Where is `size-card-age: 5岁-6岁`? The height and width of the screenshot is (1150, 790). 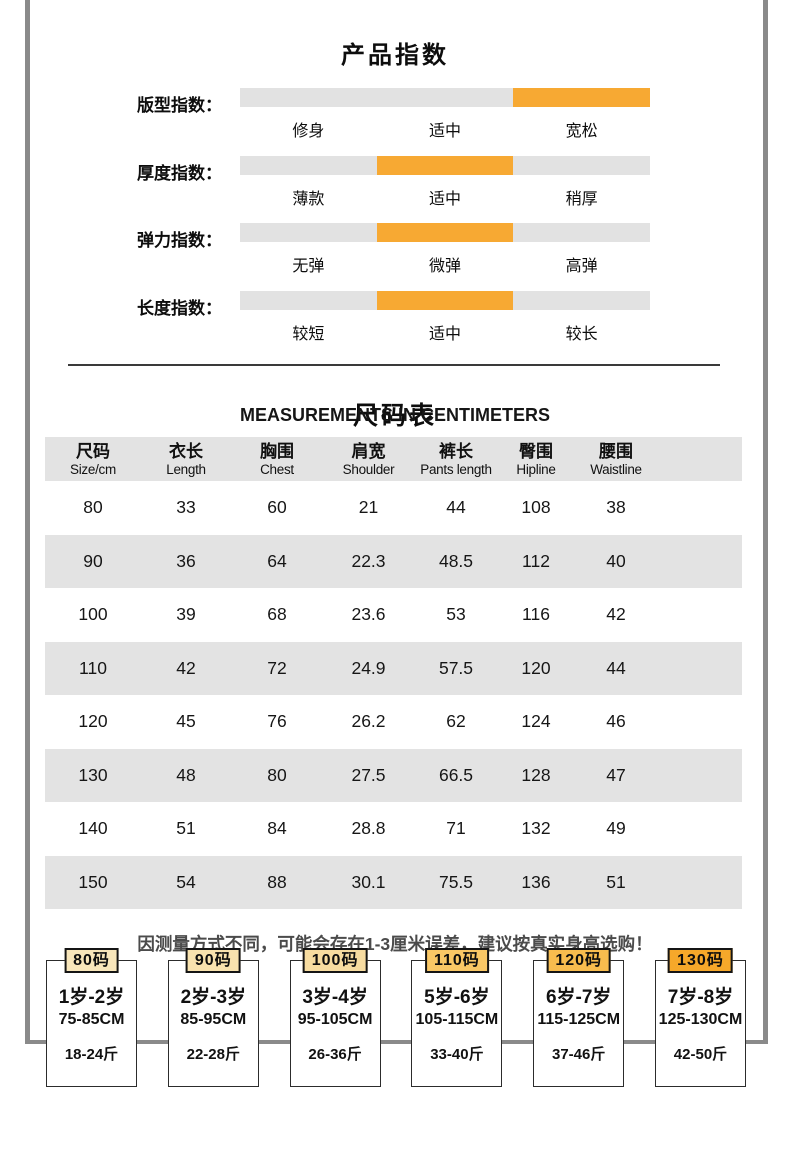
size-card-age: 5岁-6岁 is located at coordinates (457, 997).